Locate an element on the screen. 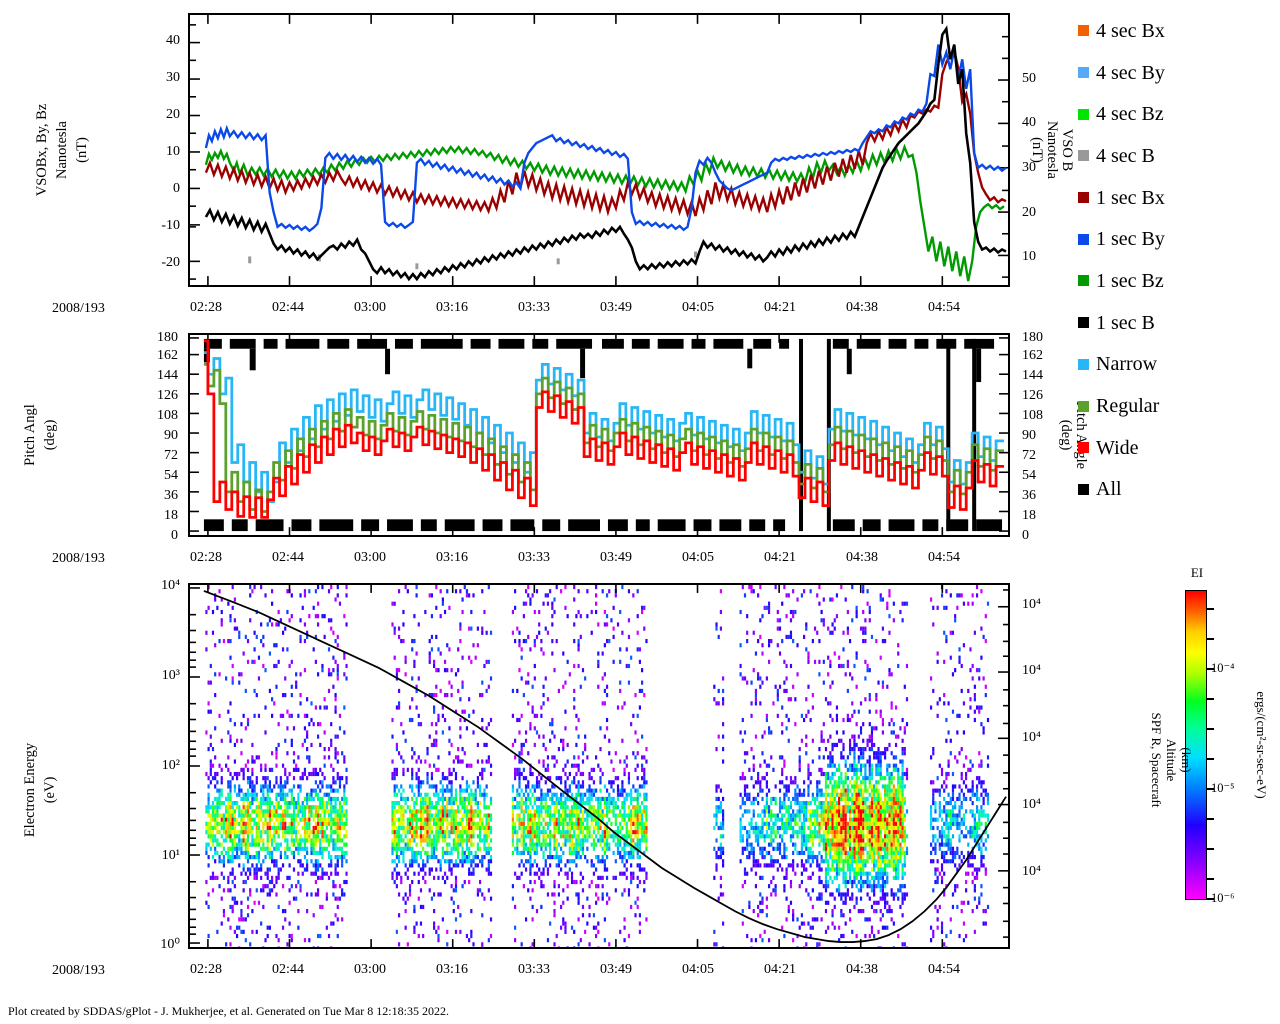 The height and width of the screenshot is (1024, 1280). colorbar-gradient is located at coordinates (1196, 745).